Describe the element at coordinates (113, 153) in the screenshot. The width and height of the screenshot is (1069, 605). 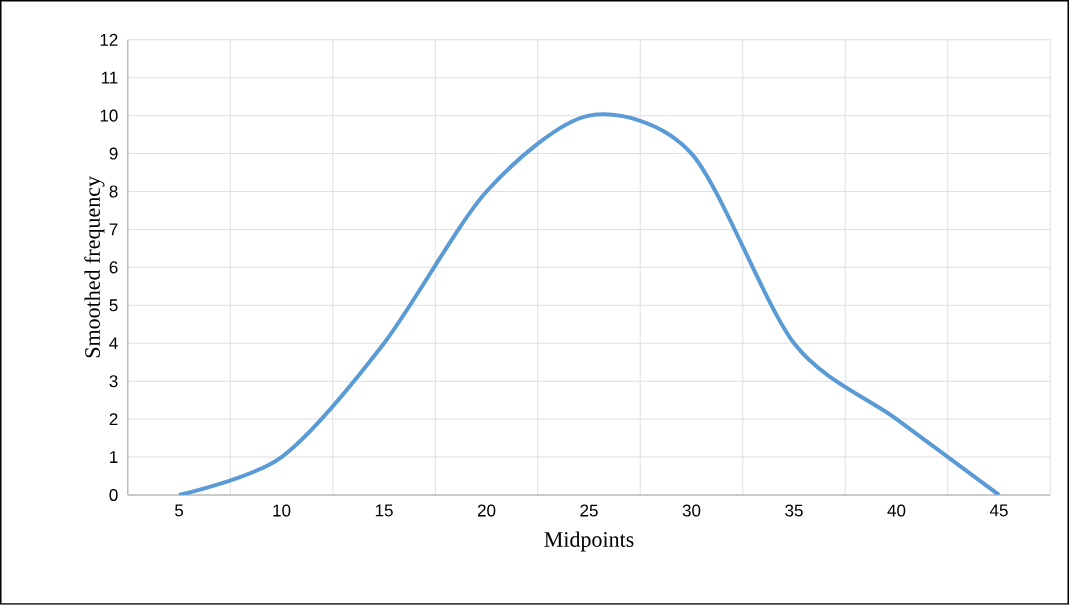
I see `y-tick-label: 9` at that location.